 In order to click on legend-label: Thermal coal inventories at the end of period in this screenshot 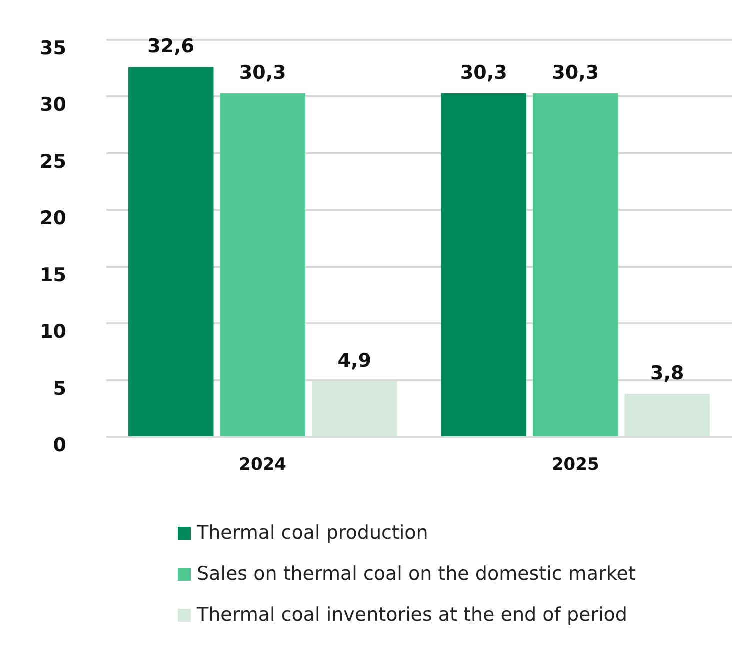, I will do `click(412, 615)`.